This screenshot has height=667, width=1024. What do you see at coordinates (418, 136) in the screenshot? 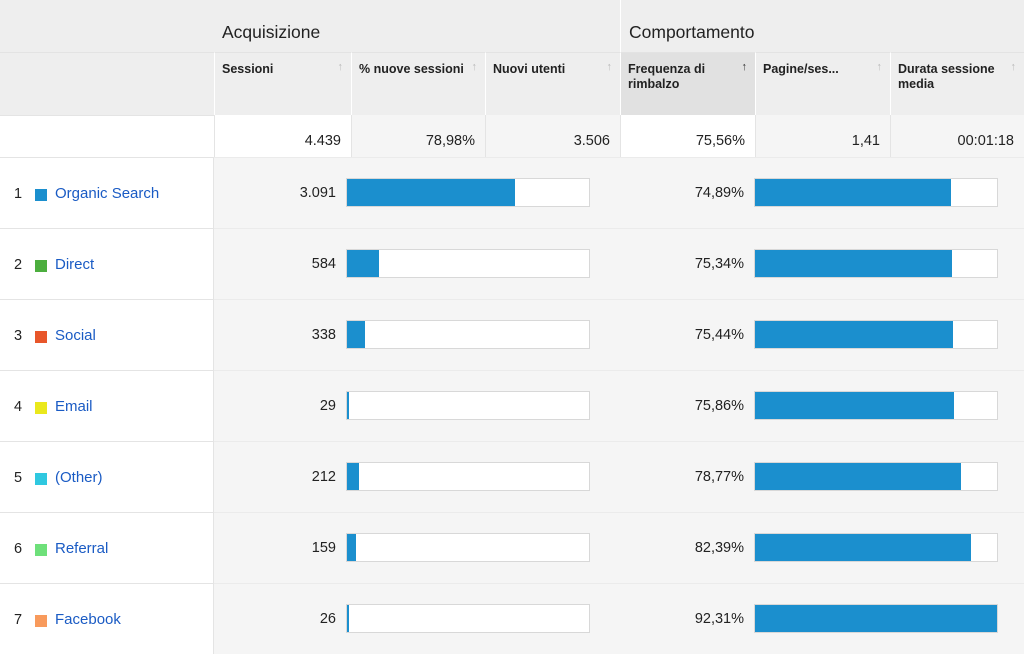
I see `total-pct-new-sessions: 78,98%` at bounding box center [418, 136].